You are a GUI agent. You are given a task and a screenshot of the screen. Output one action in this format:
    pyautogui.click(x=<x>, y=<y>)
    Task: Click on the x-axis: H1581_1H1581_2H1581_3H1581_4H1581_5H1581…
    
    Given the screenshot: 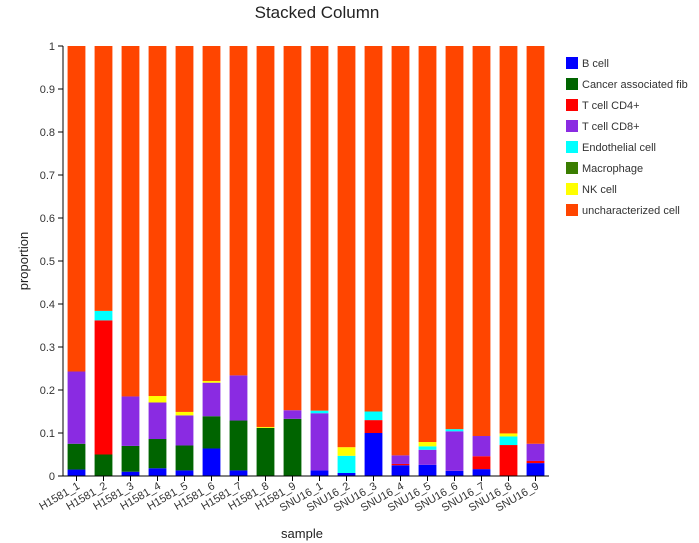 What is the action you would take?
    pyautogui.click(x=293, y=494)
    